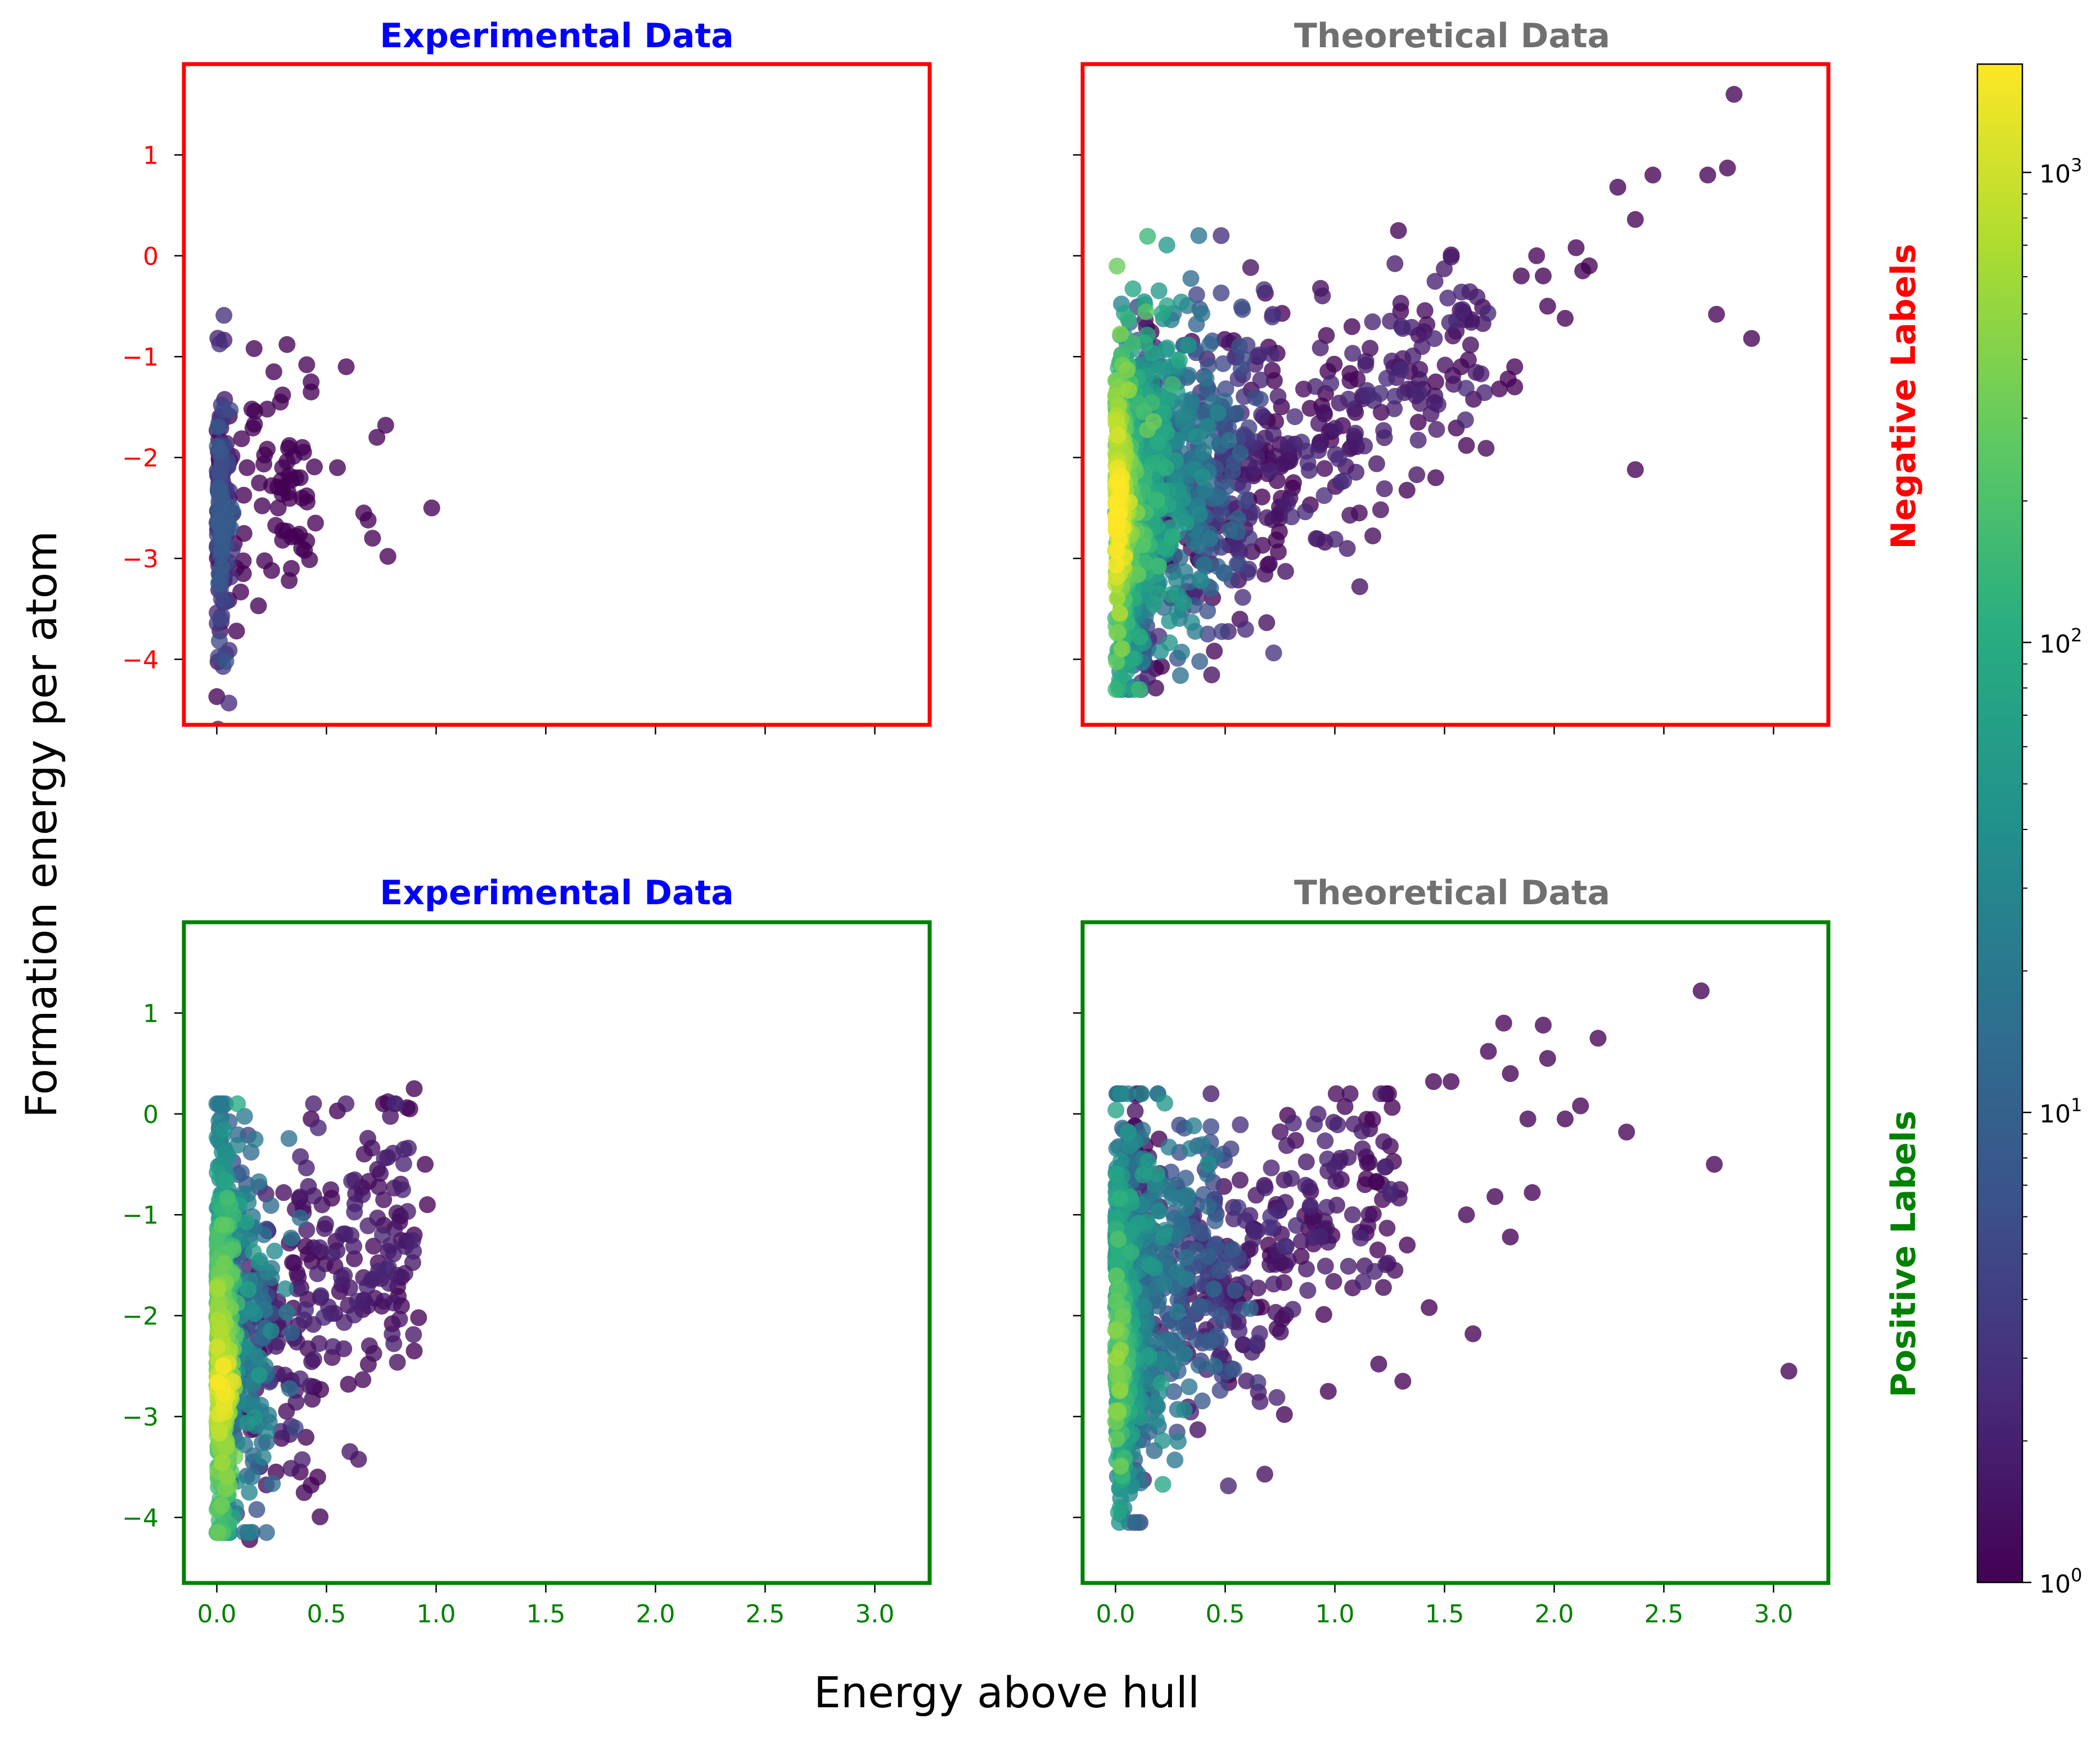 This screenshot has height=1750, width=2100. What do you see at coordinates (557, 36) in the screenshot?
I see `panel-title-top-left: Experimental Data` at bounding box center [557, 36].